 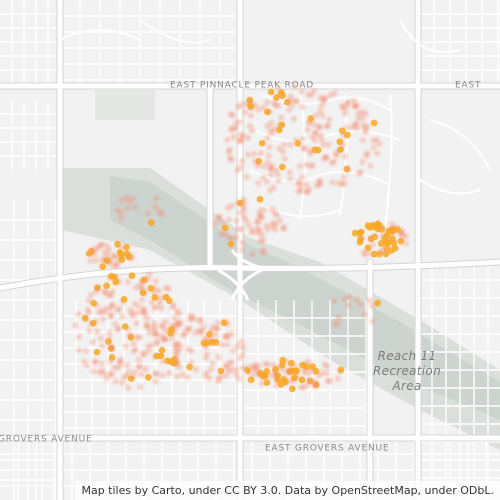 What do you see at coordinates (46, 440) in the screenshot?
I see `road-label-grovers-left: GROVERS AVENUE` at bounding box center [46, 440].